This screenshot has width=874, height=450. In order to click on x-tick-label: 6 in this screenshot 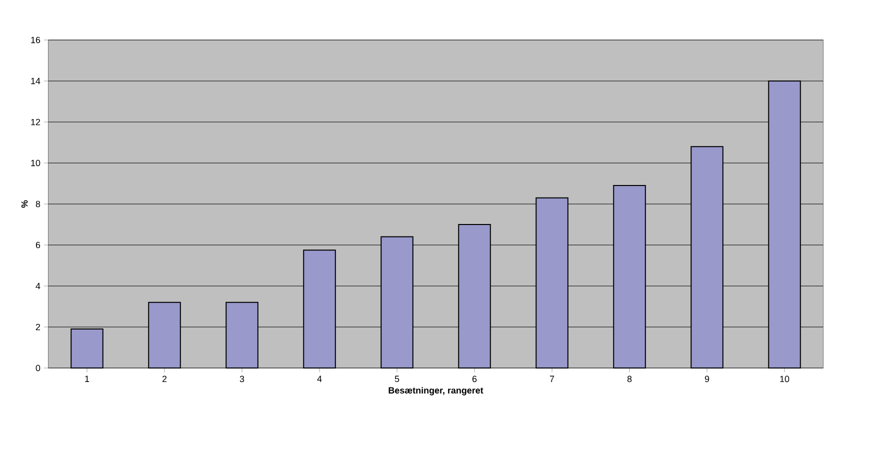, I will do `click(474, 379)`.